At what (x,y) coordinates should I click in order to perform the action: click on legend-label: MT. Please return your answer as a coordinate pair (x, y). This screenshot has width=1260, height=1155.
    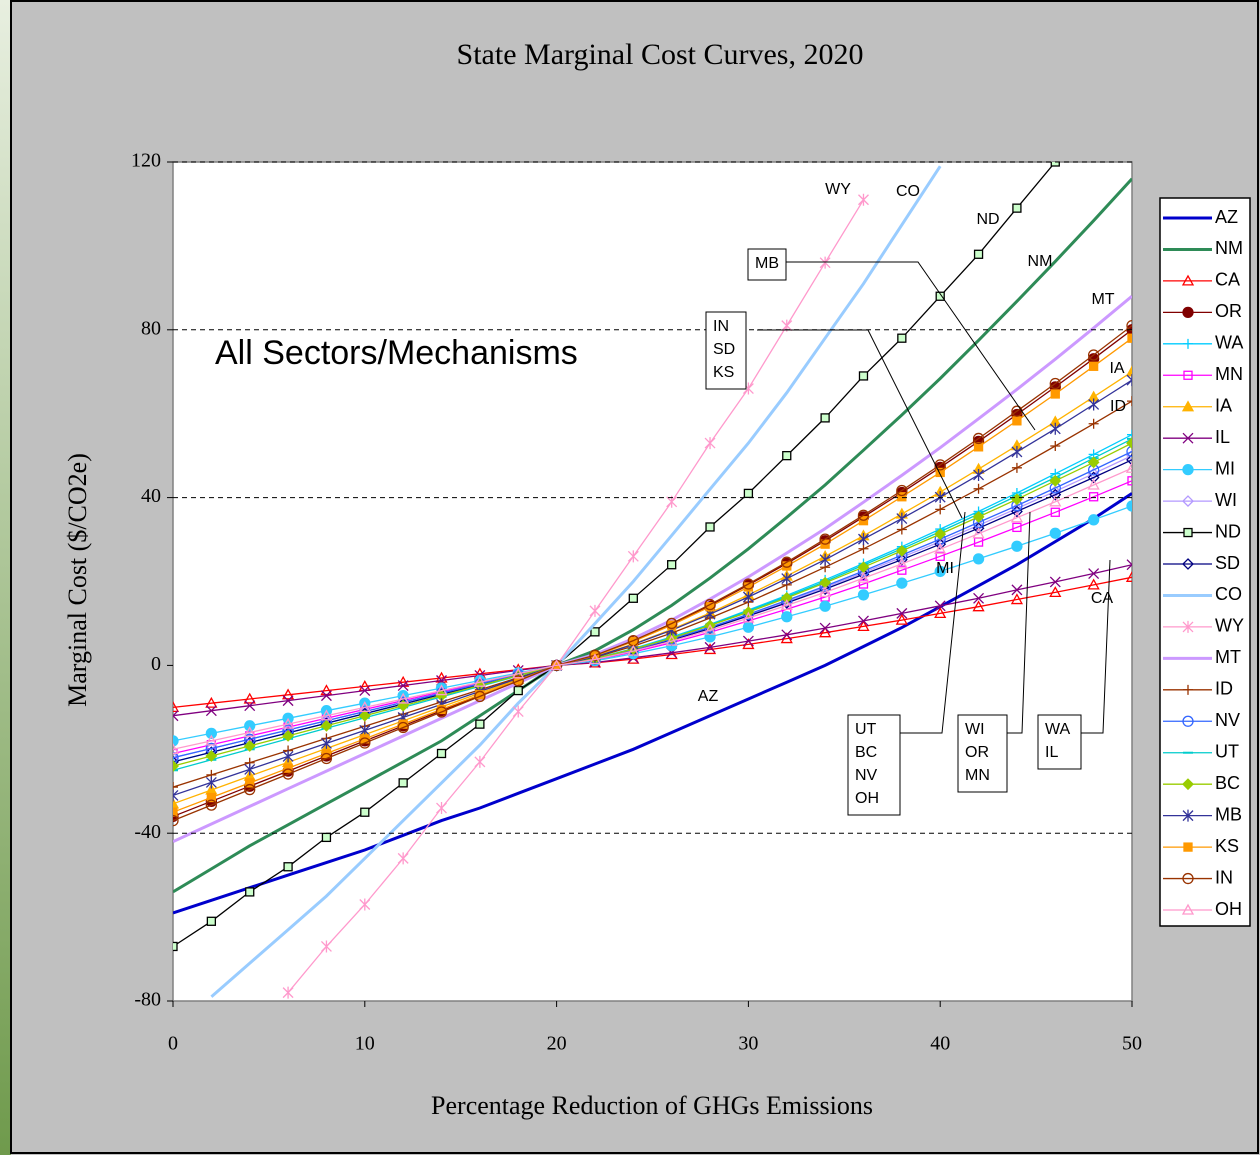
    Looking at the image, I should click on (1228, 657).